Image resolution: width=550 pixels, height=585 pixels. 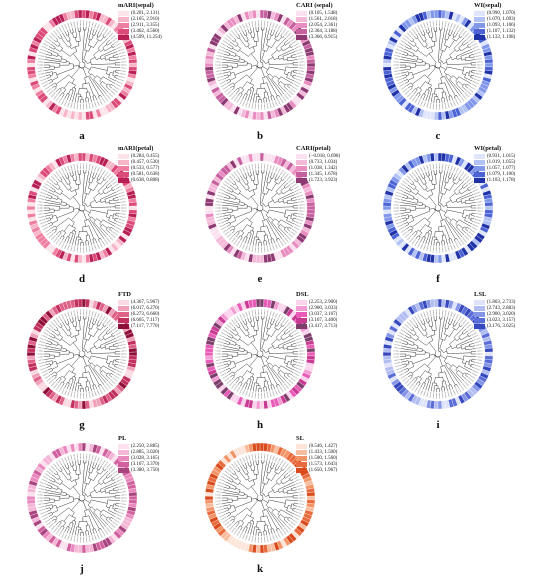 What do you see at coordinates (480, 294) in the screenshot?
I see `legend-title: LSL` at bounding box center [480, 294].